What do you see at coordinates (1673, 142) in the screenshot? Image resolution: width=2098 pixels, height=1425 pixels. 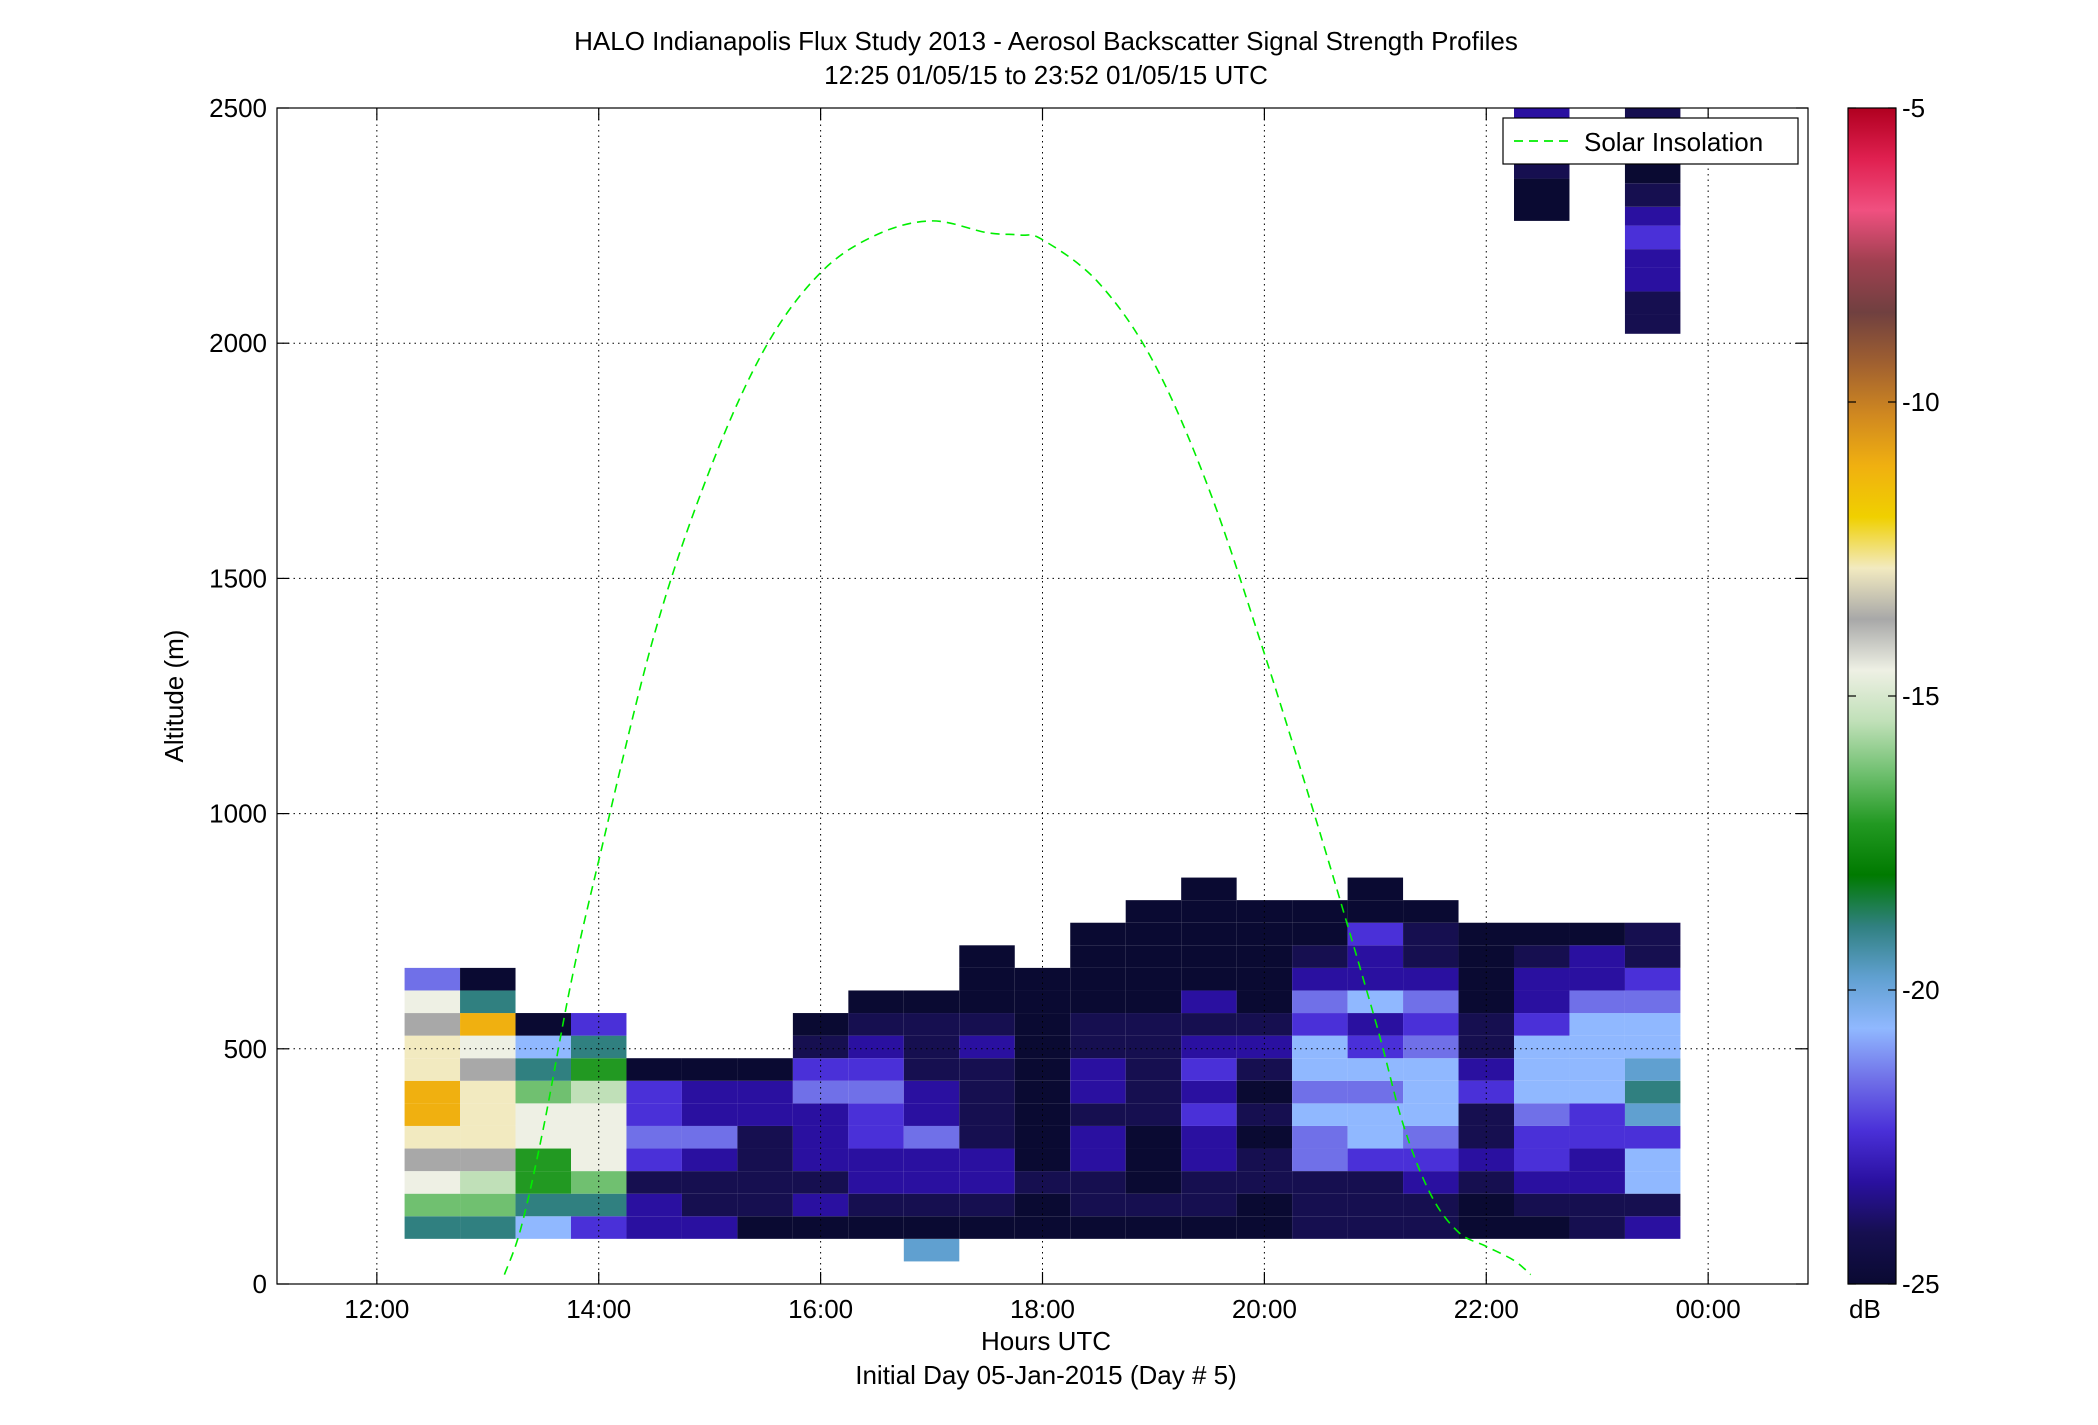 I see `legend-label-solar: Solar Insolation` at bounding box center [1673, 142].